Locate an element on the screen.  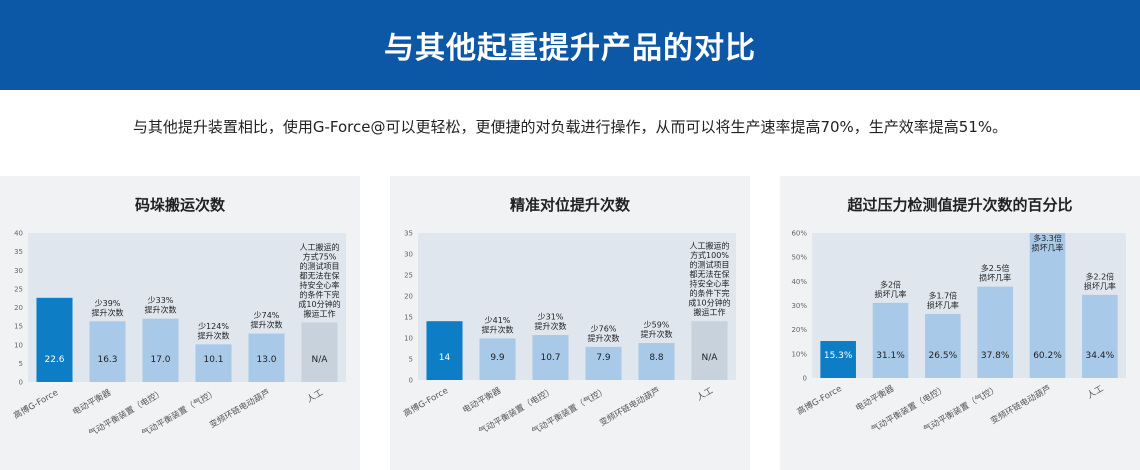
bar-value-label: 26.5% is located at coordinates (943, 356).